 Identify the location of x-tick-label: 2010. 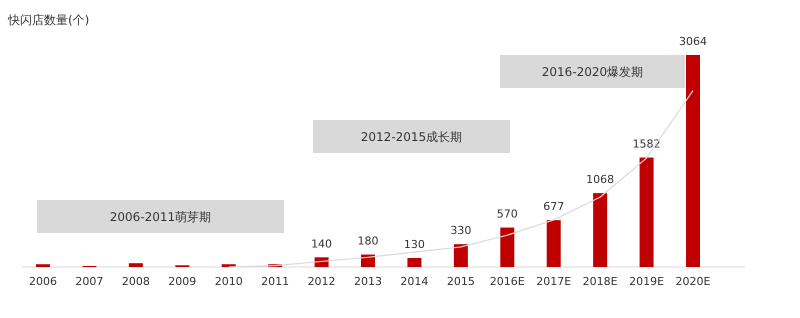
(228, 281).